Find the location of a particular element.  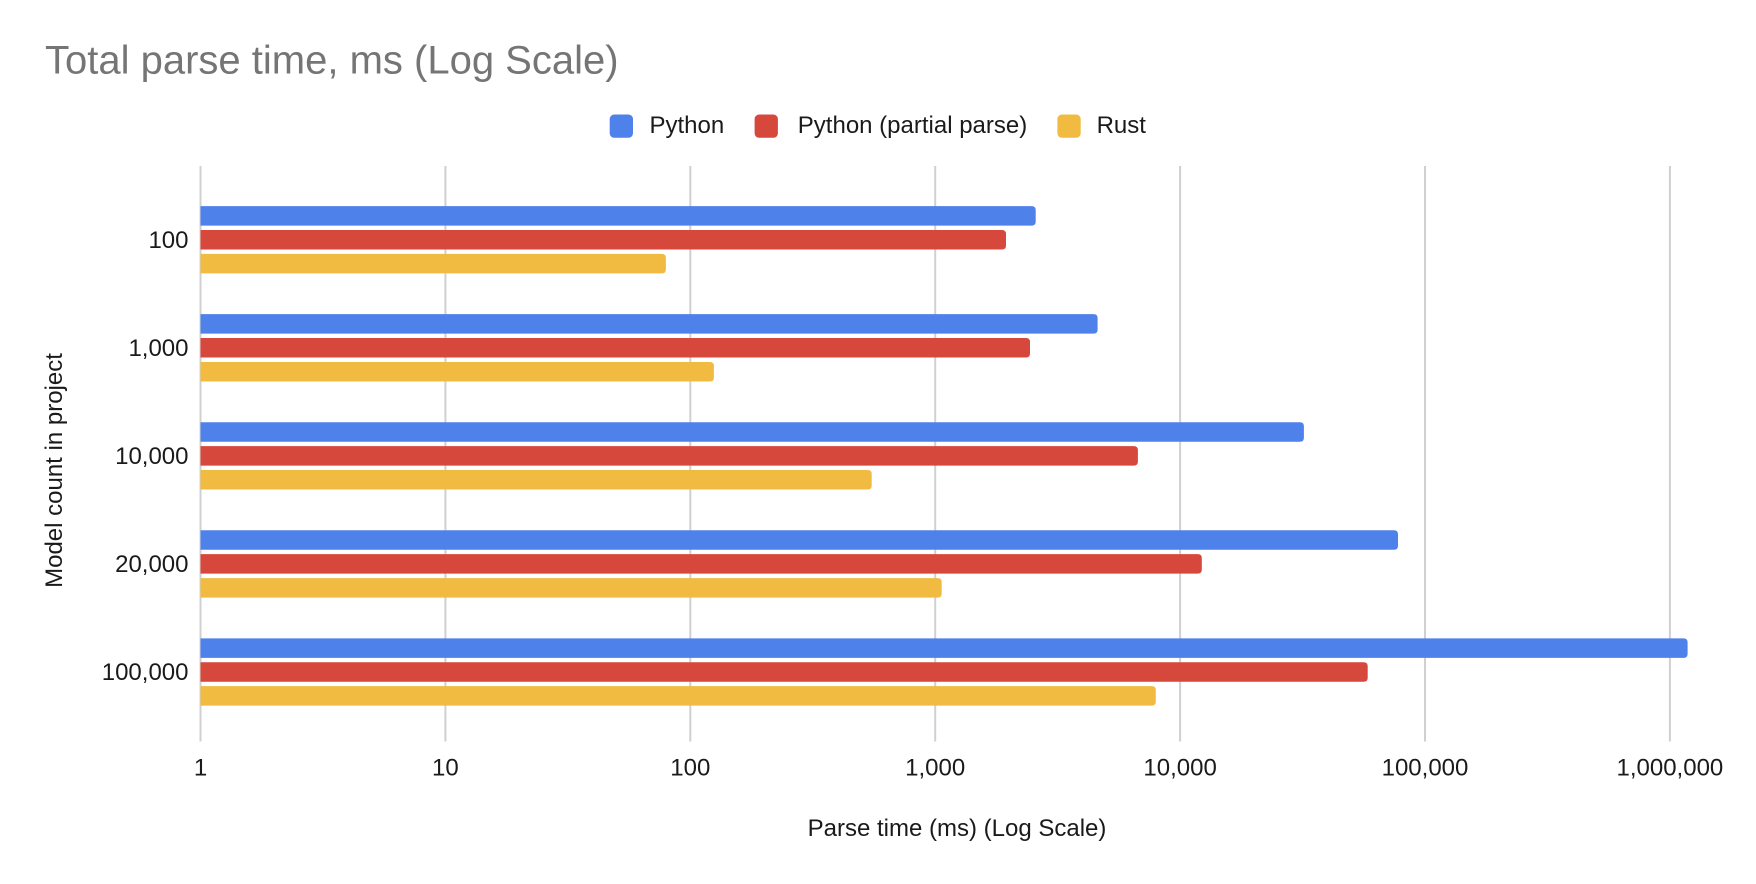

svg-text: Python is located at coordinates (687, 125).